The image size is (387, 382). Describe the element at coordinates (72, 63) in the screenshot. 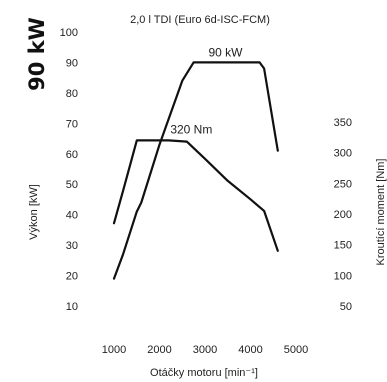

I see `y-left-tick-label: 90` at that location.